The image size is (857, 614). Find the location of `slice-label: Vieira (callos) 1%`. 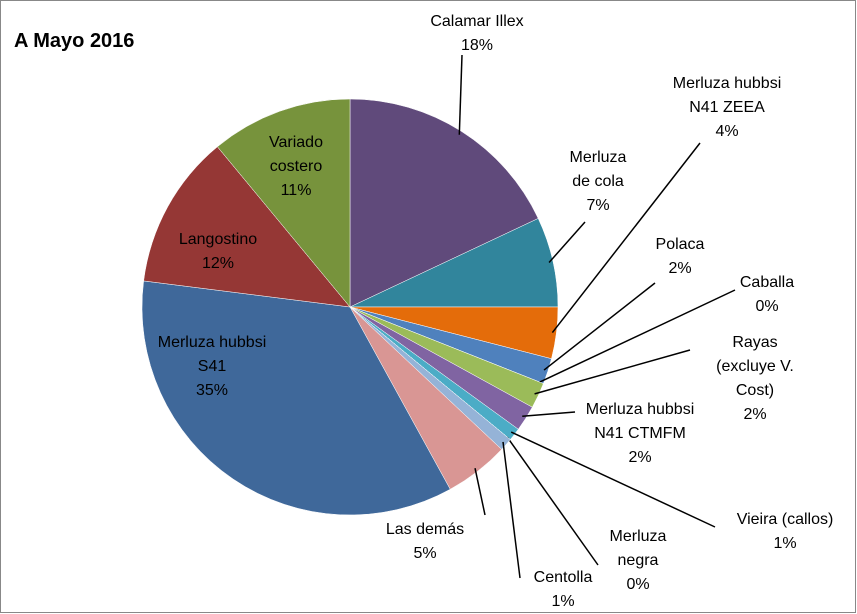

slice-label: Vieira (callos) 1% is located at coordinates (783, 532).